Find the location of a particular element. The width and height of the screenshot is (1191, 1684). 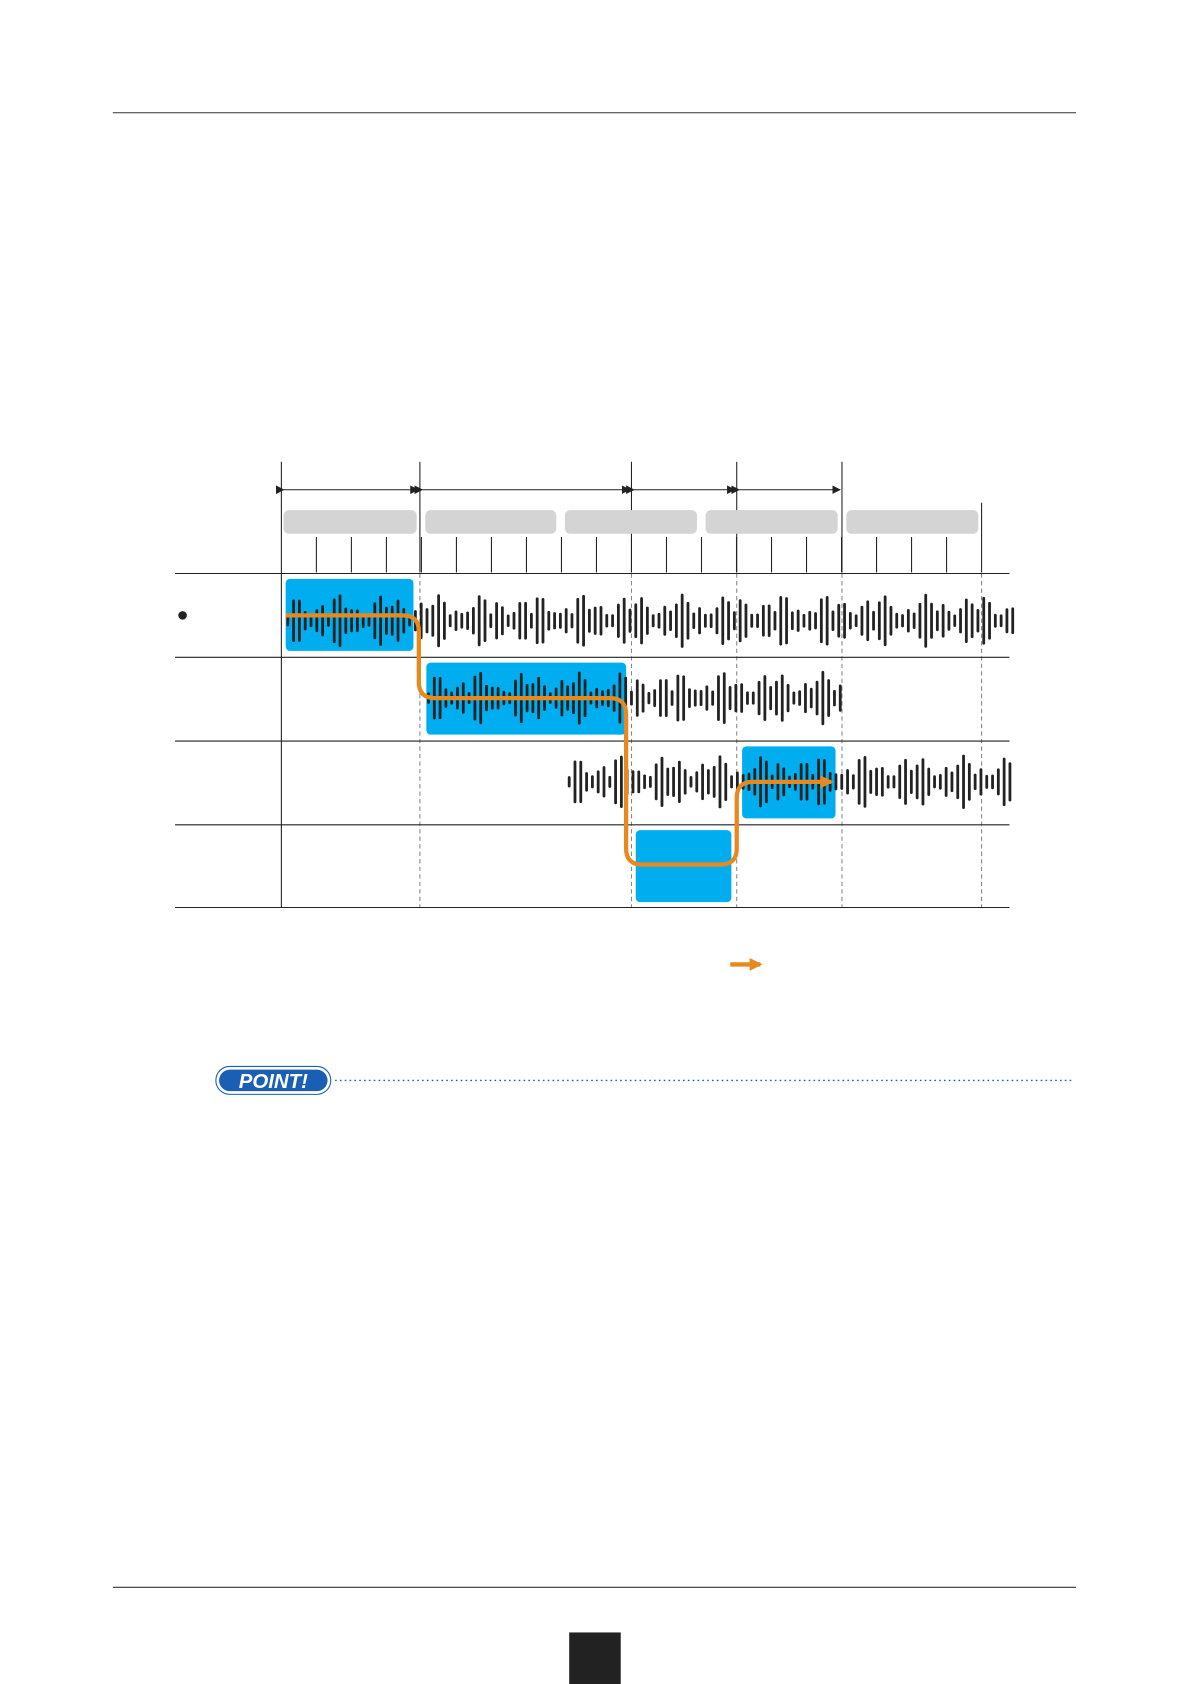

row-lines is located at coordinates (592, 740).